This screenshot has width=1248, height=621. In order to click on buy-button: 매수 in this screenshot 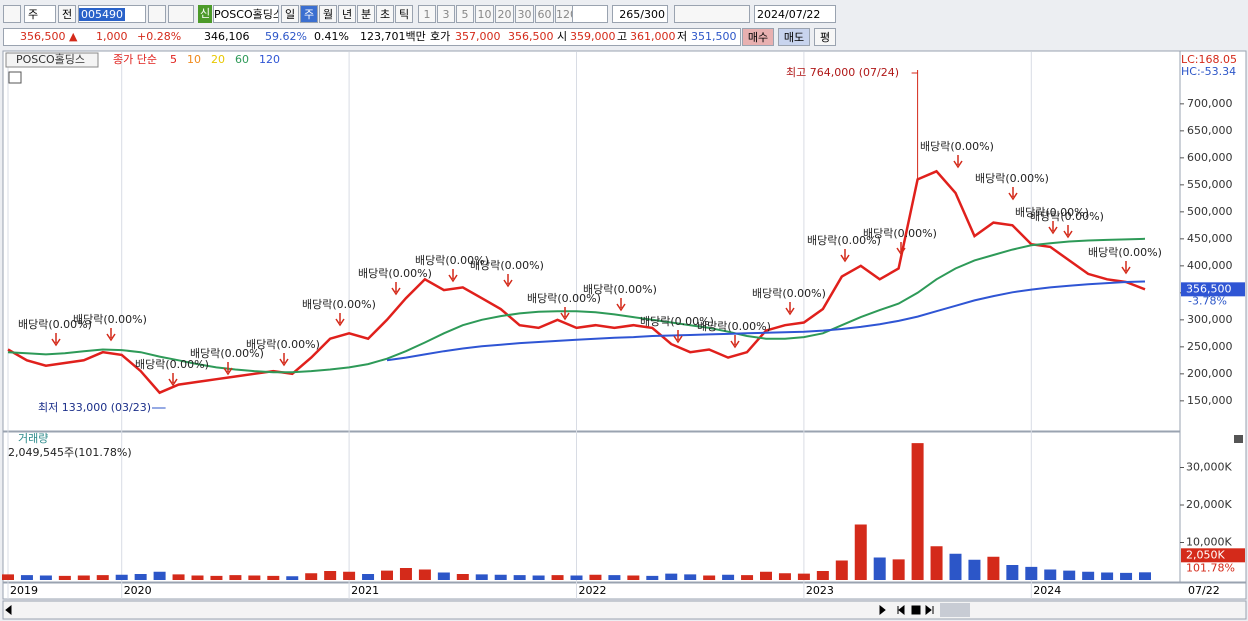, I will do `click(758, 37)`.